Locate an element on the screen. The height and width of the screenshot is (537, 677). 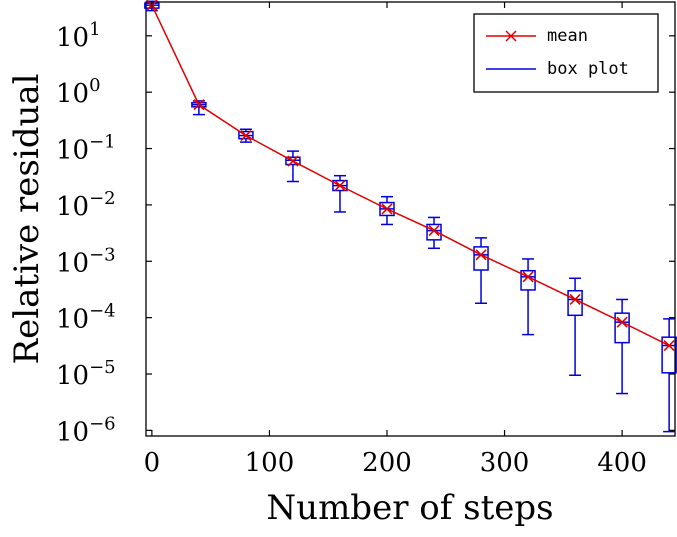
y-tick-label: 10⁻¹ is located at coordinates (86, 149).